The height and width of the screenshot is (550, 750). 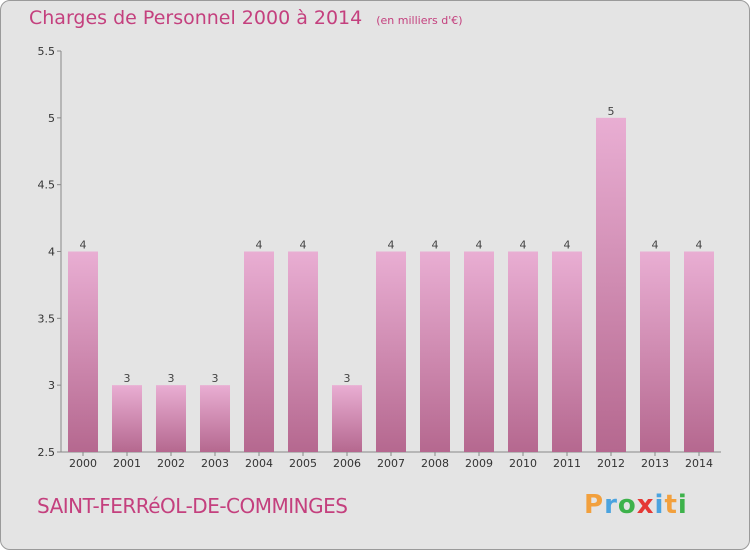 I want to click on x-tick-label: 2008, so click(x=435, y=463).